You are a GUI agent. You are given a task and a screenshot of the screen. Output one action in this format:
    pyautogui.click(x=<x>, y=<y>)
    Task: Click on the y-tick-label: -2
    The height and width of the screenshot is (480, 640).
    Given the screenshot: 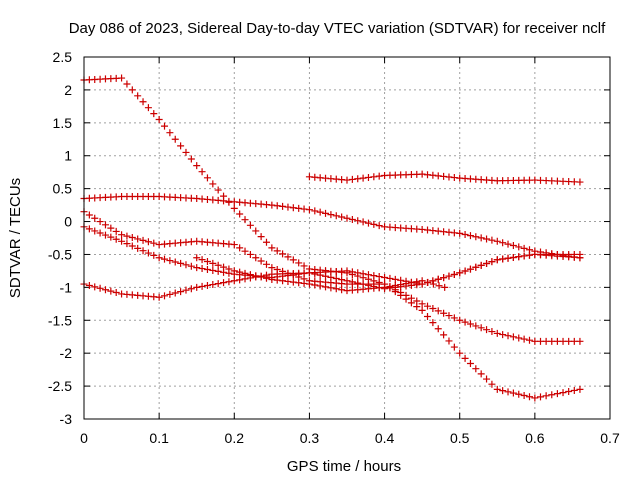 What is the action you would take?
    pyautogui.click(x=66, y=353)
    